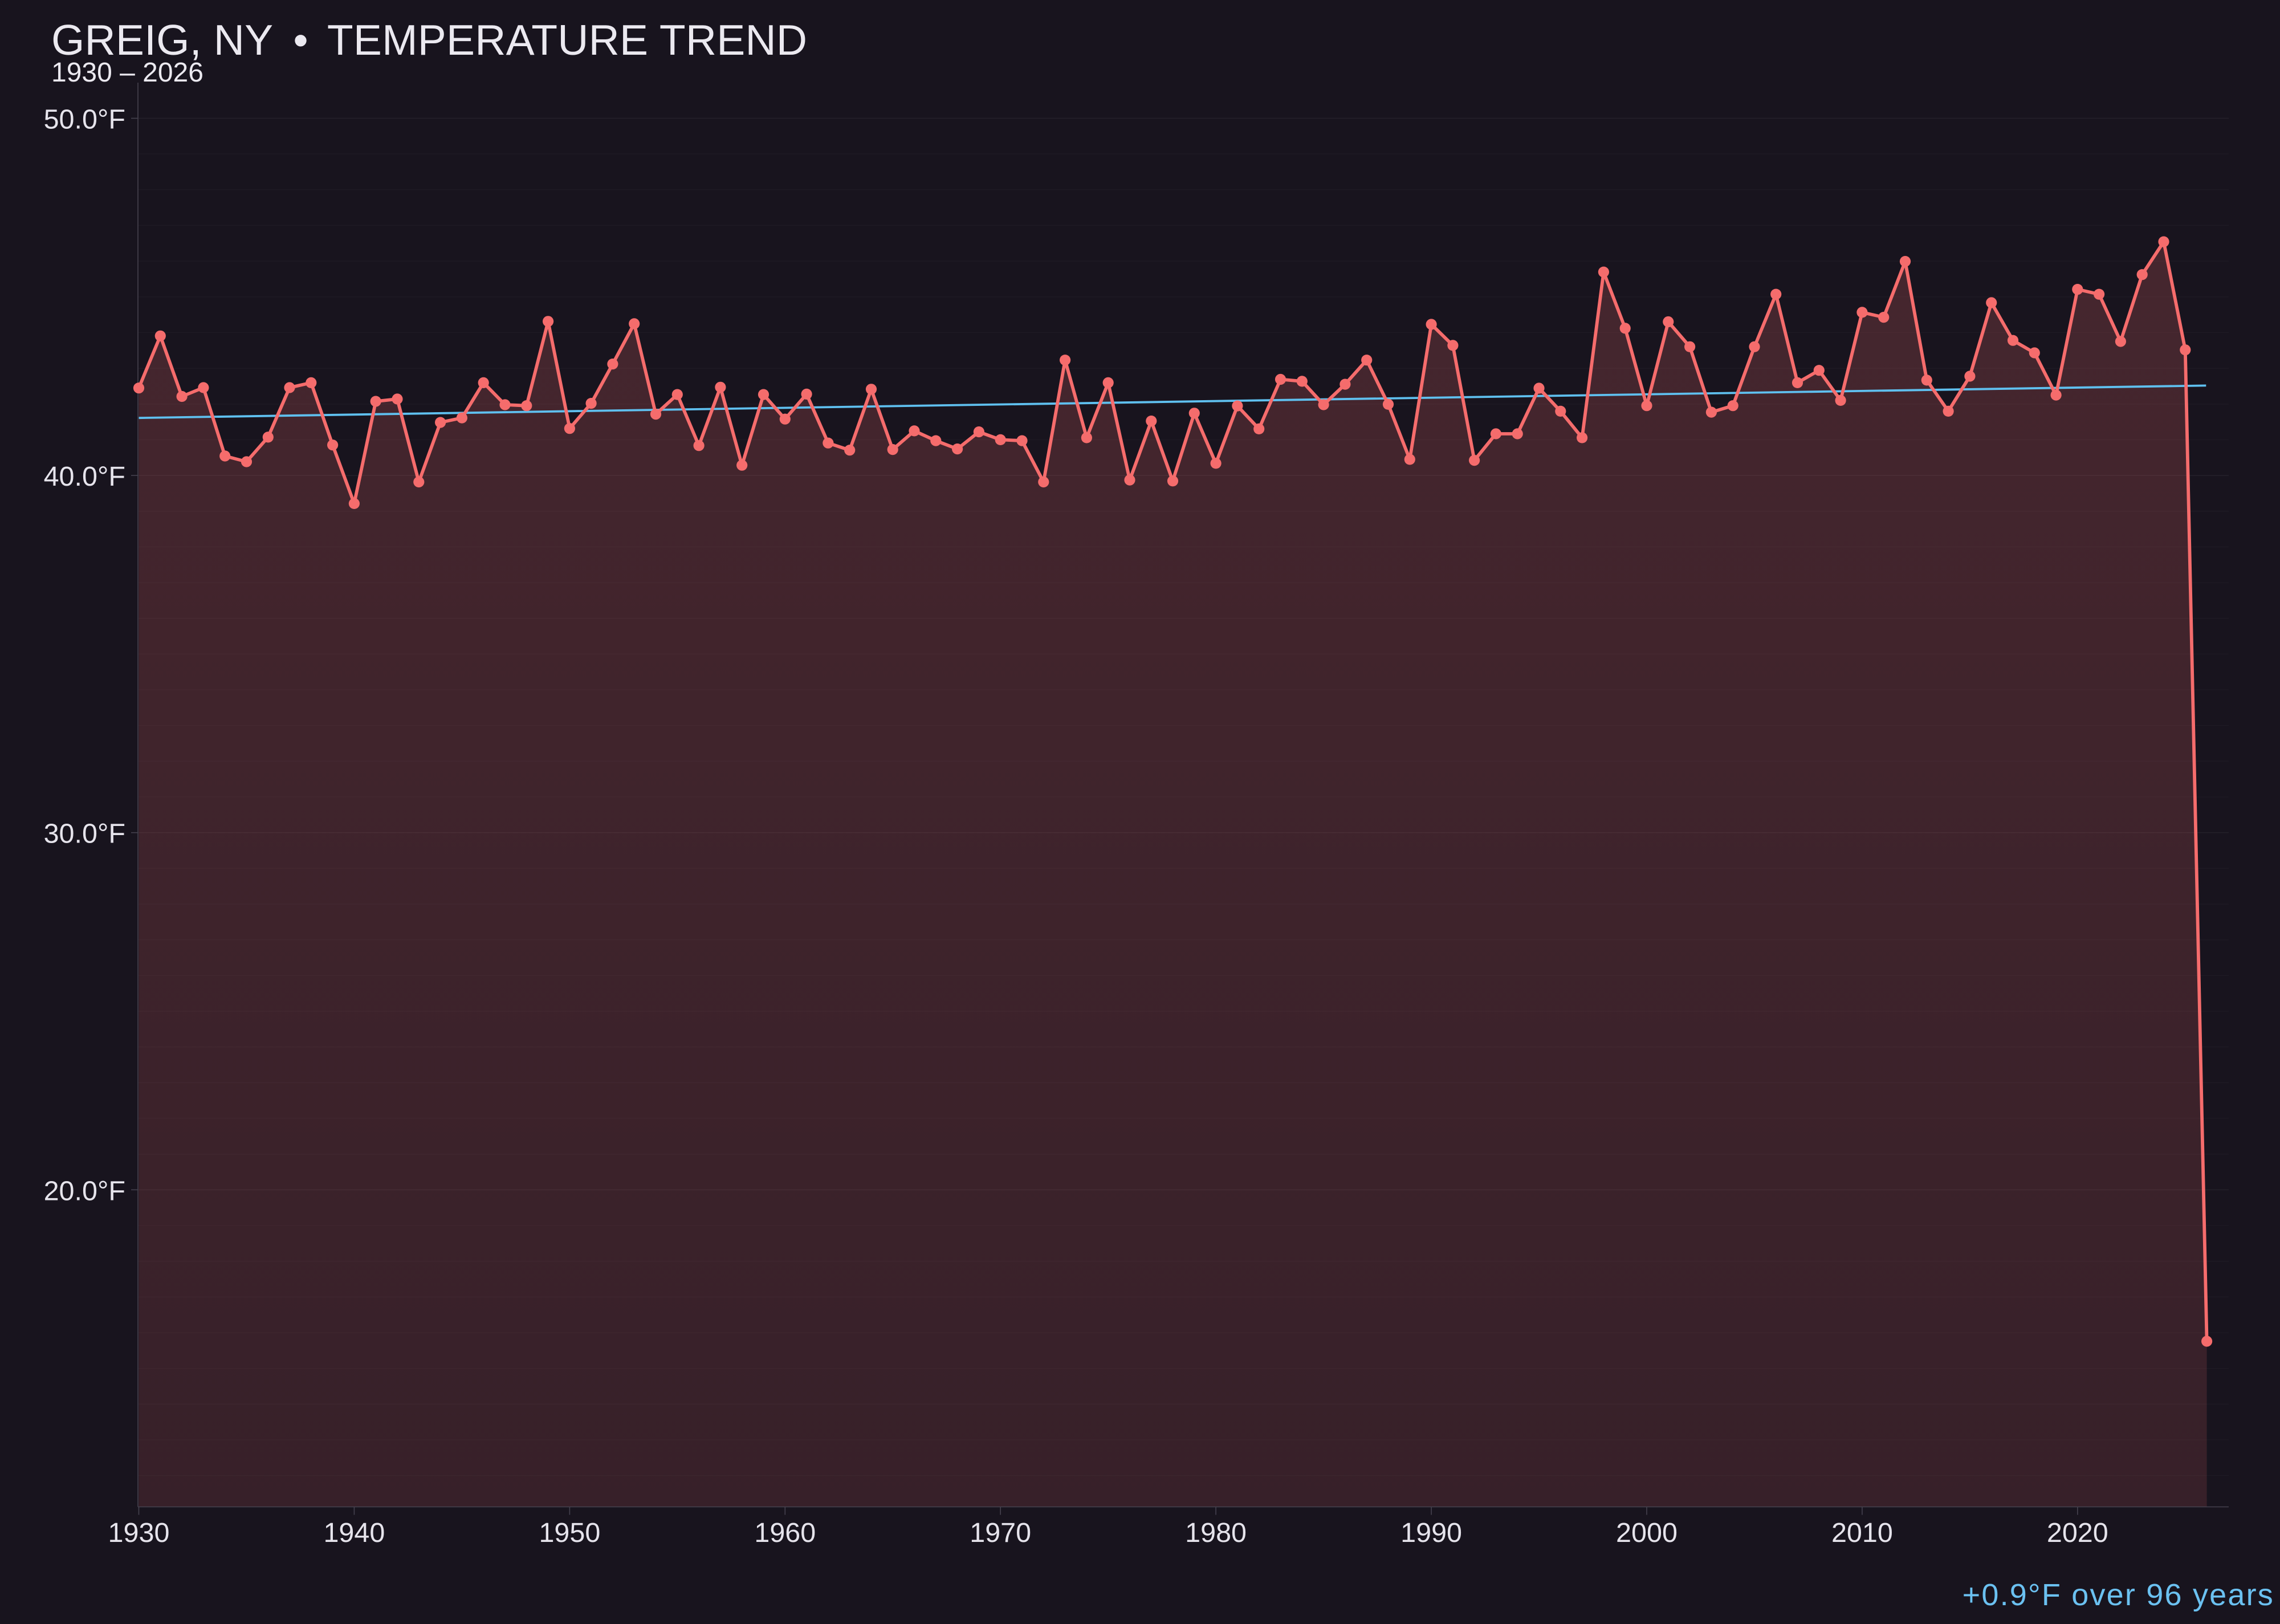 This screenshot has width=2280, height=1624. What do you see at coordinates (84, 834) in the screenshot?
I see `svg-text: 30.0°F` at bounding box center [84, 834].